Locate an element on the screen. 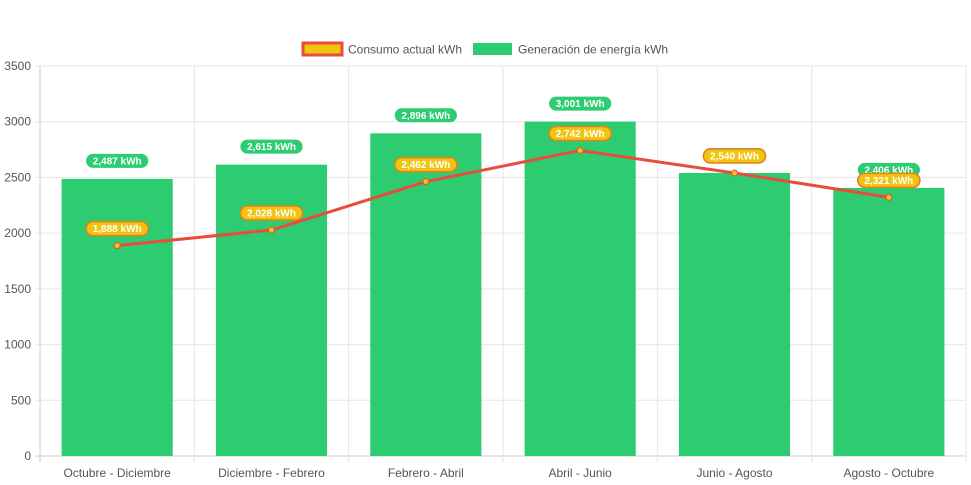 This screenshot has width=971, height=485. line-data-label-text: 2,742 kWh is located at coordinates (580, 134).